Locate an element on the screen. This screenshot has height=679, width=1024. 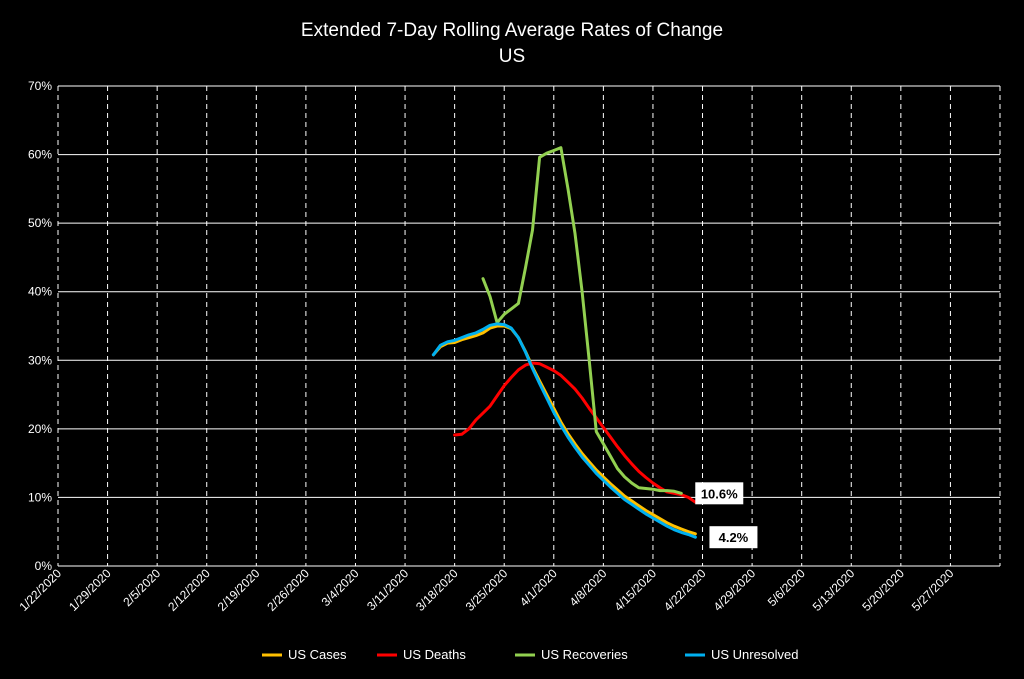
legend-item: US Recoveries is located at coordinates (571, 654).